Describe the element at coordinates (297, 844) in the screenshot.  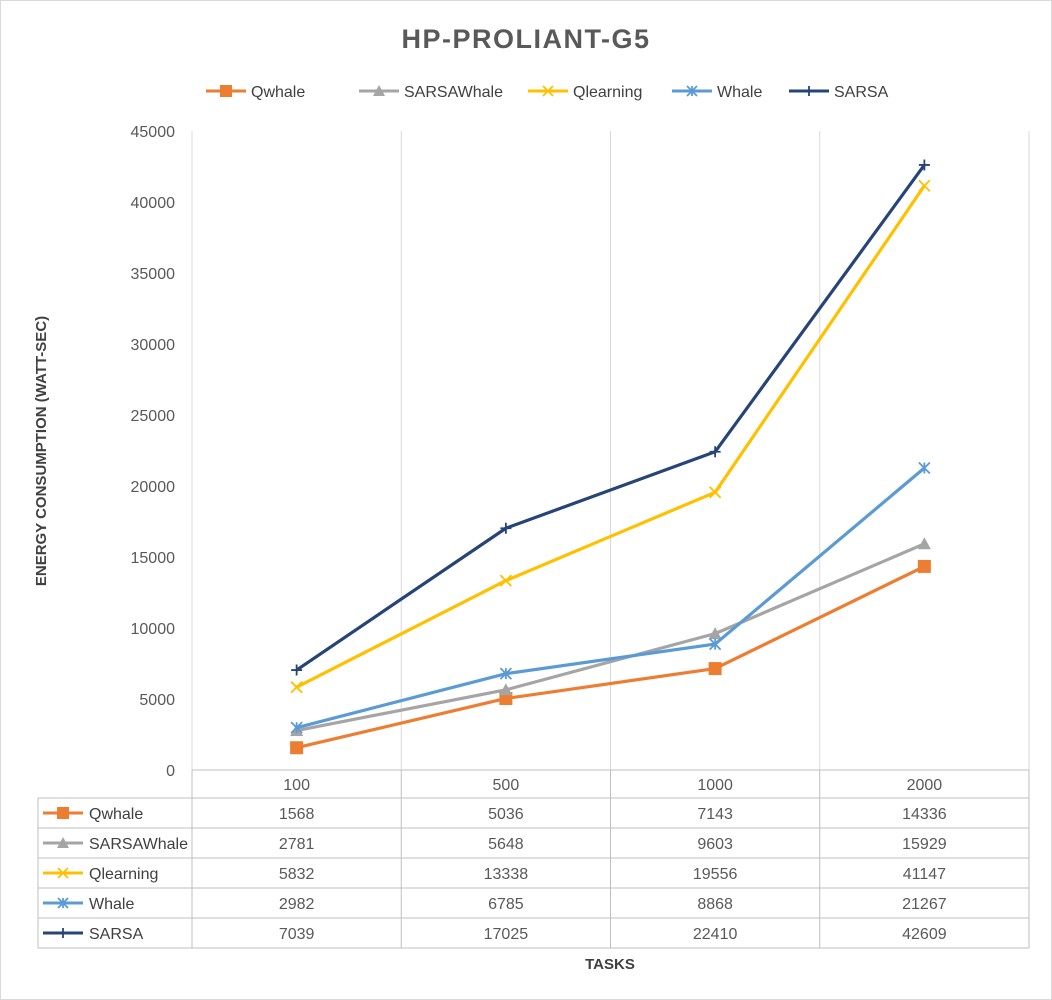
I see `table-cell: 2781` at that location.